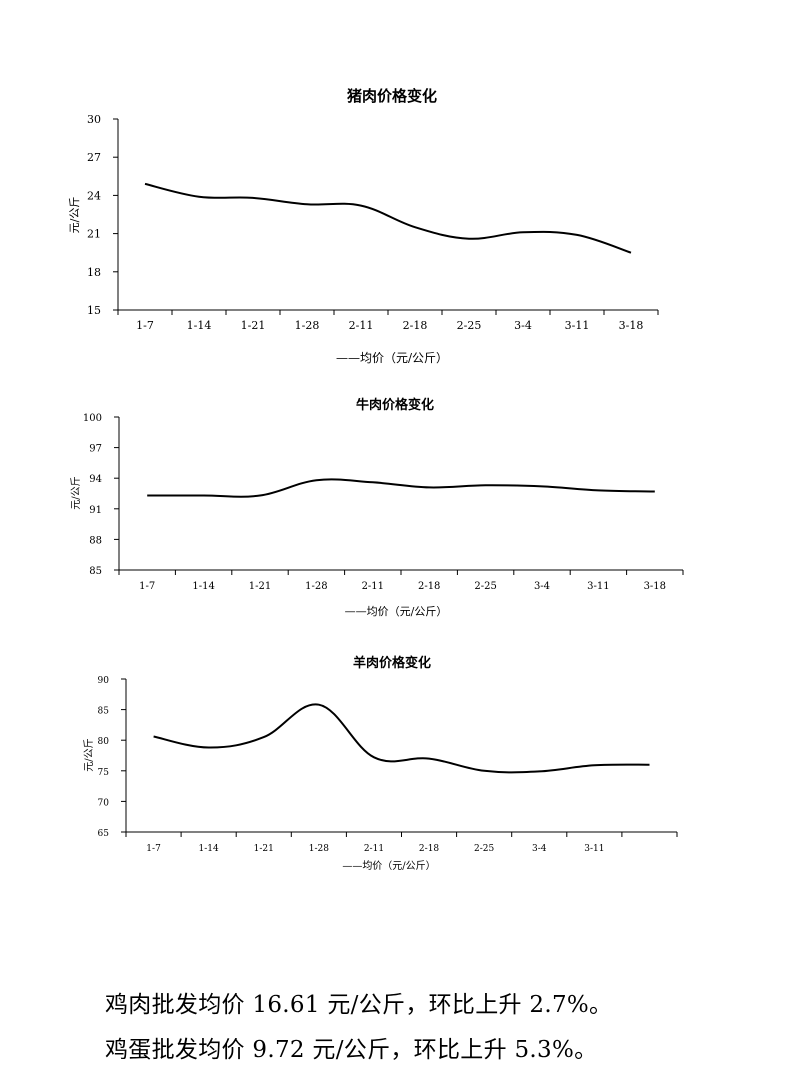 The width and height of the screenshot is (796, 1072). Describe the element at coordinates (92, 418) in the screenshot. I see `y-tick-label: 100` at that location.